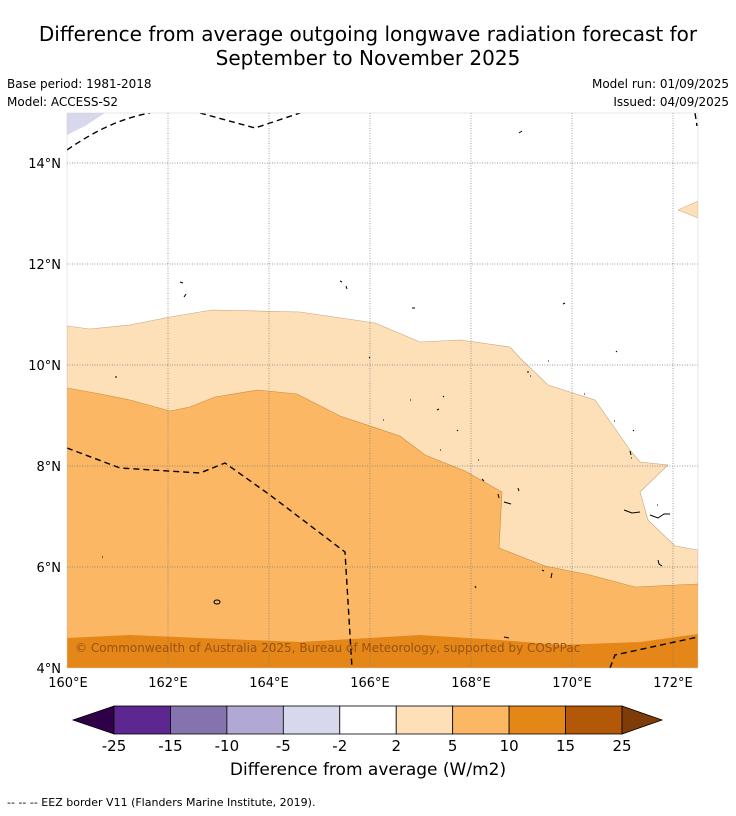 This screenshot has width=736, height=816. What do you see at coordinates (44, 265) in the screenshot?
I see `lat-label-12: 12°N` at bounding box center [44, 265].